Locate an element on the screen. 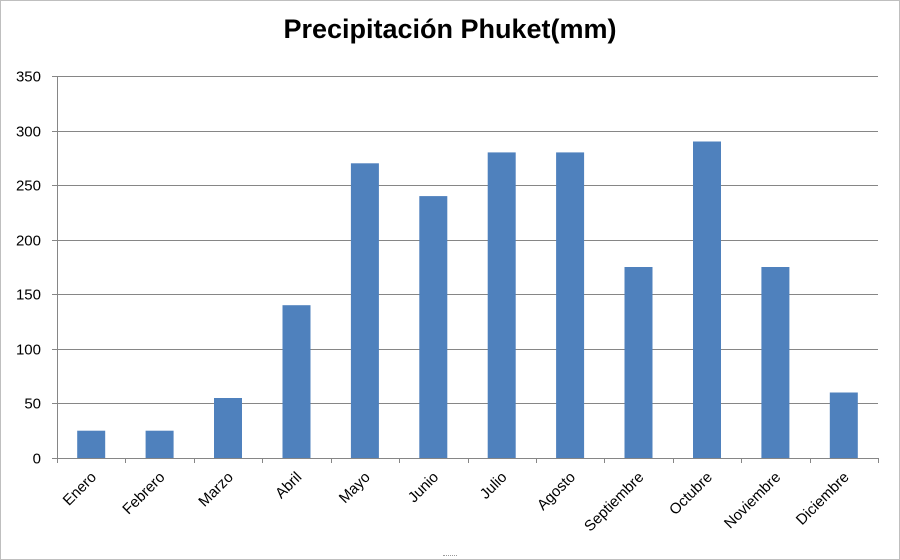 Image resolution: width=900 pixels, height=560 pixels. y-tick-label: 50 is located at coordinates (32, 404).